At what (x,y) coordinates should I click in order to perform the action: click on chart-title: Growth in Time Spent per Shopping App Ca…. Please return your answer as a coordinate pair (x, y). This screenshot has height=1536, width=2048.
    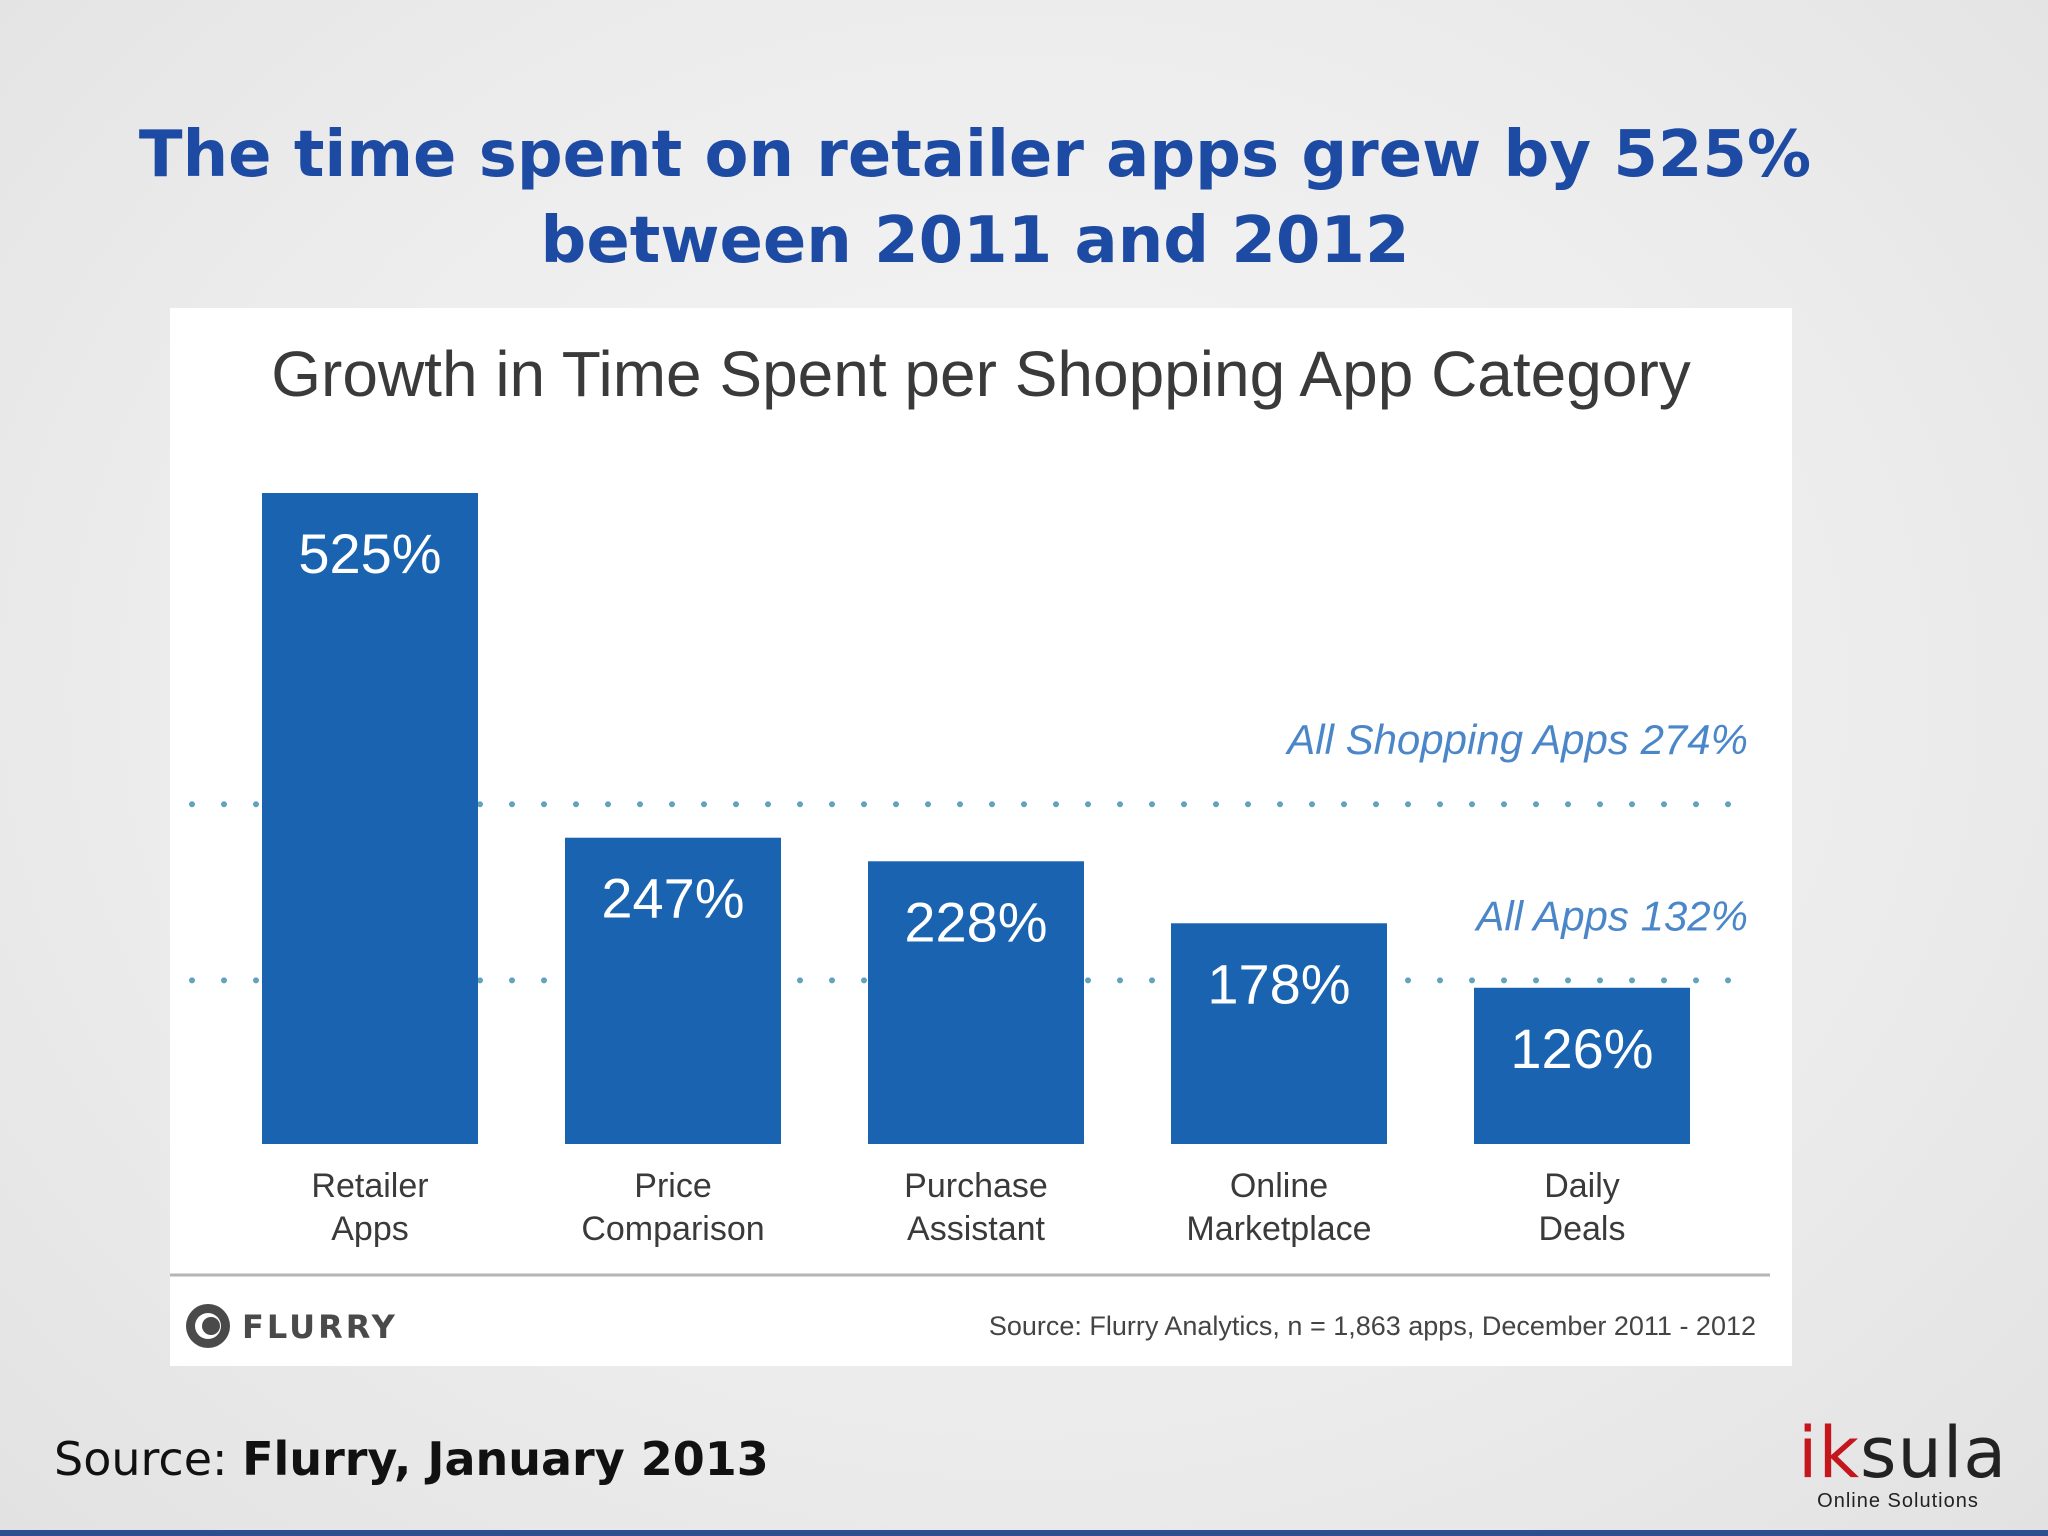
    Looking at the image, I should click on (981, 374).